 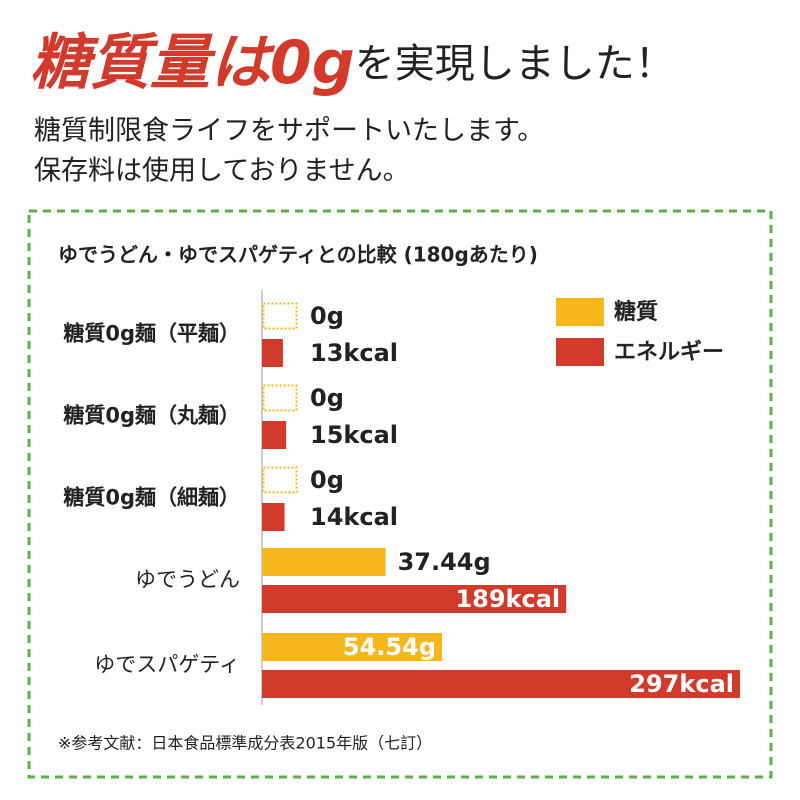 What do you see at coordinates (507, 599) in the screenshot?
I see `value-label: 189kcal` at bounding box center [507, 599].